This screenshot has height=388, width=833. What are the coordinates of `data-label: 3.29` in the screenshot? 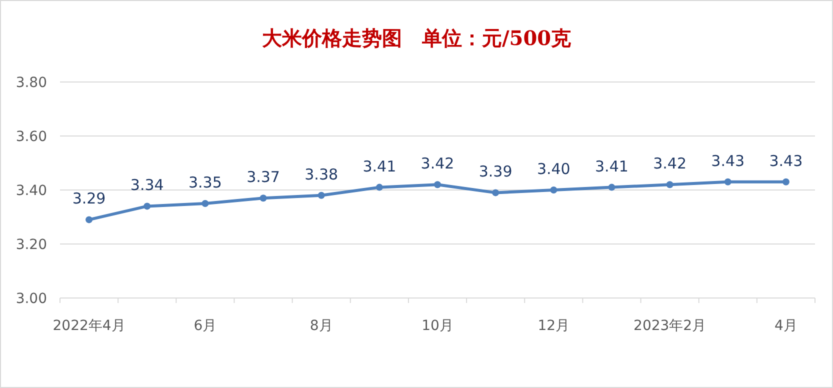 It's located at (89, 199).